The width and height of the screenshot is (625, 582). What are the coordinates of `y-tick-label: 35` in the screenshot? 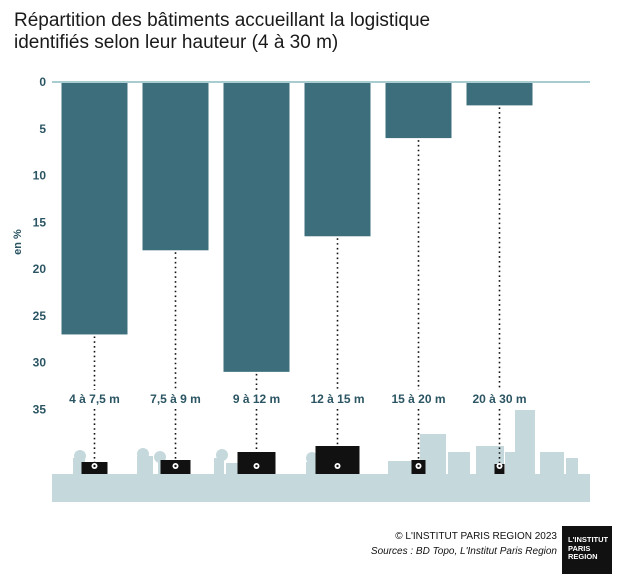 It's located at (40, 409).